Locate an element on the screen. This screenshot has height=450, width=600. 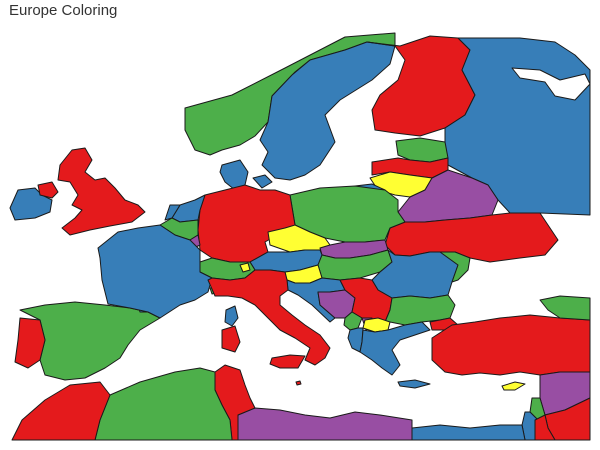
region-corsica is located at coordinates (231, 316).